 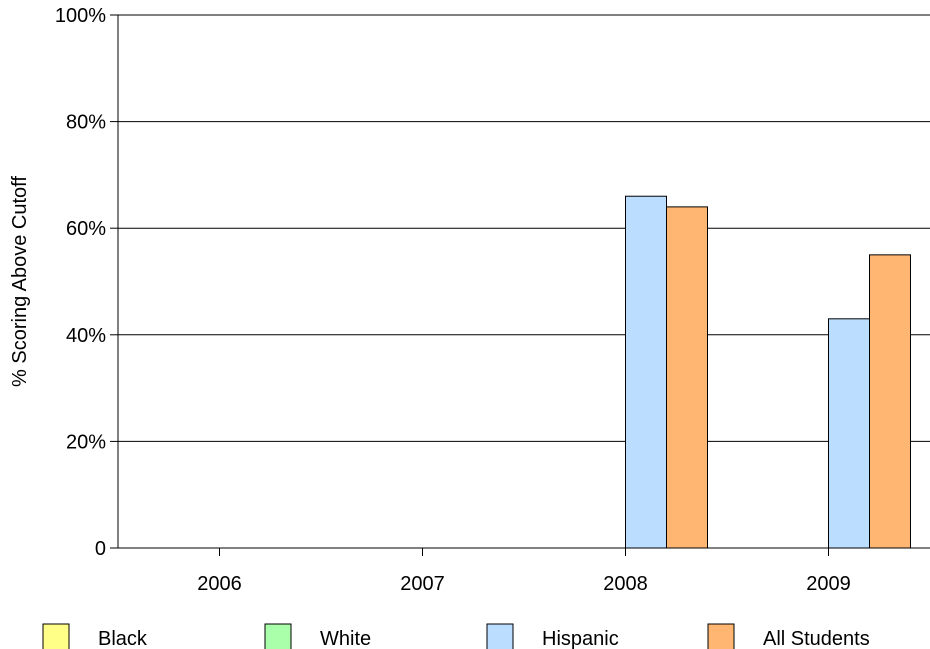 What do you see at coordinates (524, 571) in the screenshot?
I see `x-axis-ticks: 2006 2007 2008 2009` at bounding box center [524, 571].